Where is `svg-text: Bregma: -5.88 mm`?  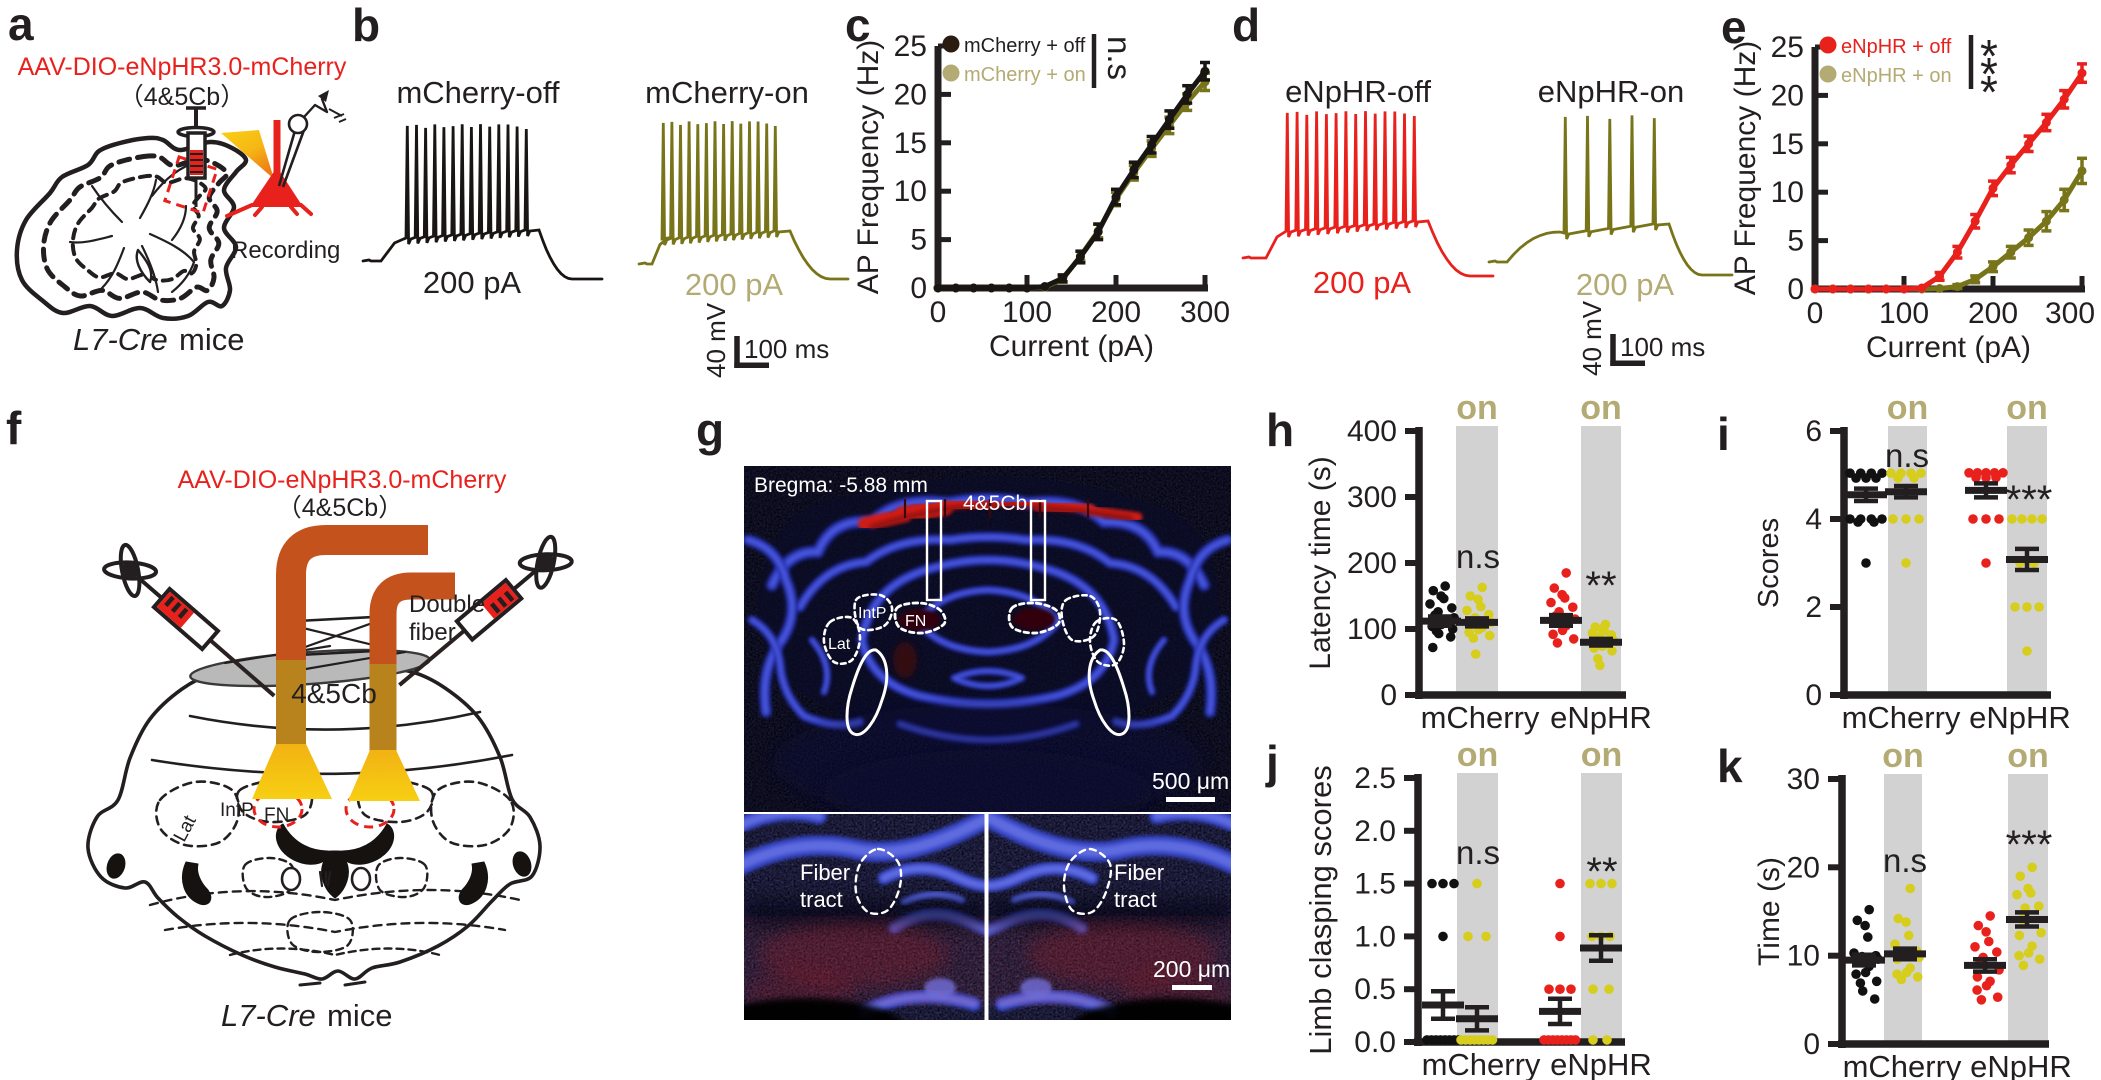 svg-text: Bregma: -5.88 mm is located at coordinates (841, 485).